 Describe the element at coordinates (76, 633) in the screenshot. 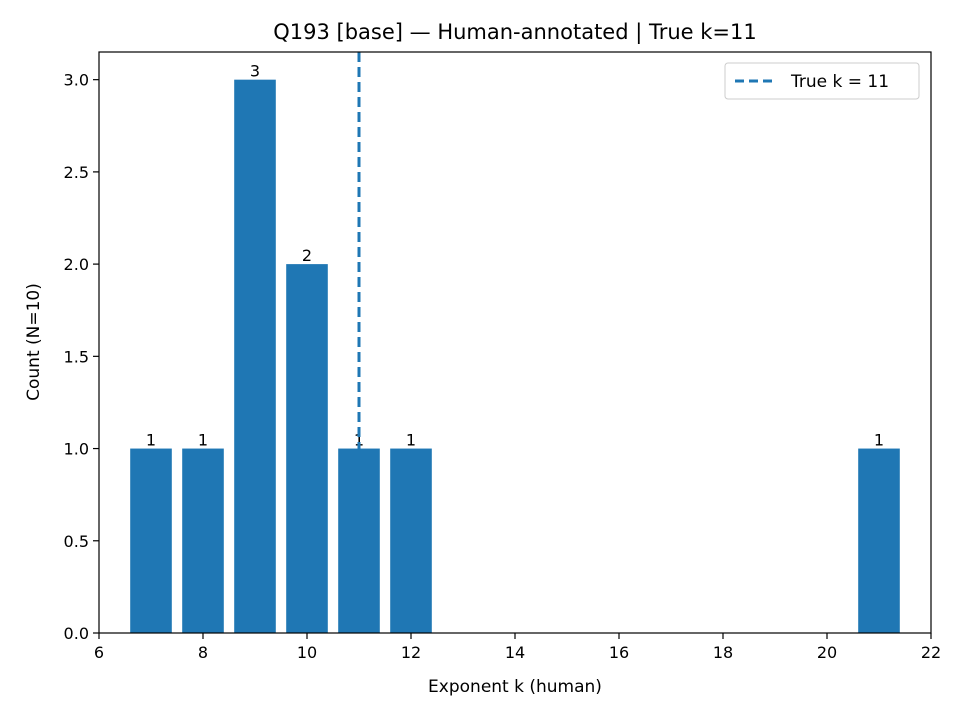

I see `y-tick-label: 0.0` at that location.